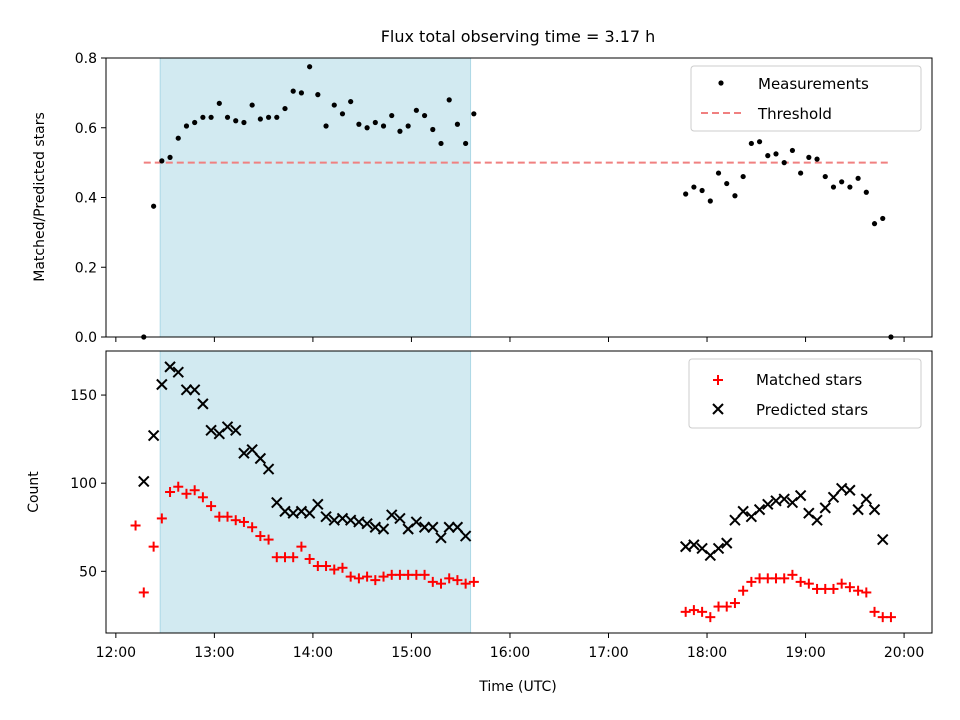 Image resolution: width=960 pixels, height=720 pixels. I want to click on legend-matched-label: Matched stars, so click(809, 380).